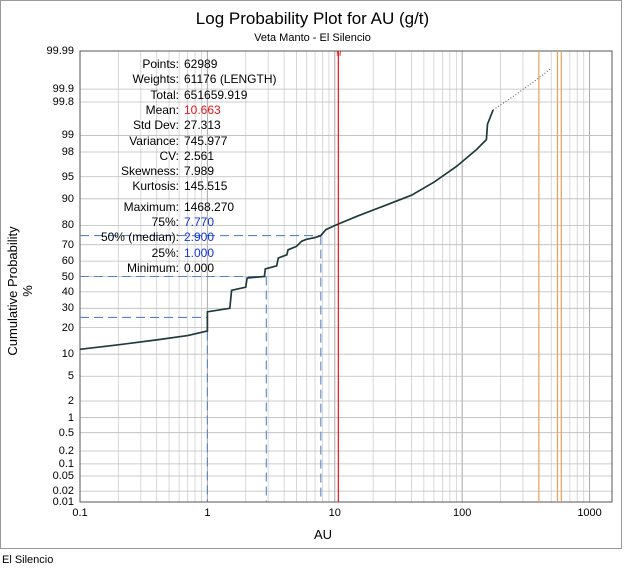 Image resolution: width=625 pixels, height=568 pixels. What do you see at coordinates (334, 513) in the screenshot?
I see `x-tick-label: 10` at bounding box center [334, 513].